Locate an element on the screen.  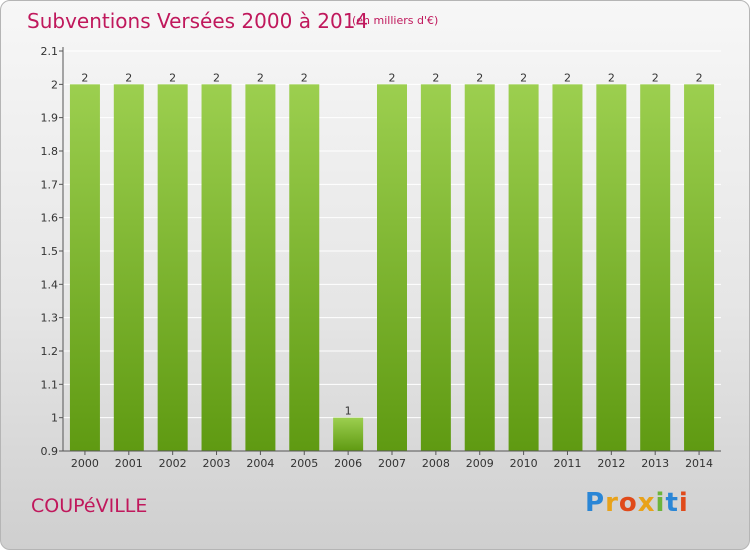
chart-title: Subventions Versées 2000 à 2014 is located at coordinates (198, 21).